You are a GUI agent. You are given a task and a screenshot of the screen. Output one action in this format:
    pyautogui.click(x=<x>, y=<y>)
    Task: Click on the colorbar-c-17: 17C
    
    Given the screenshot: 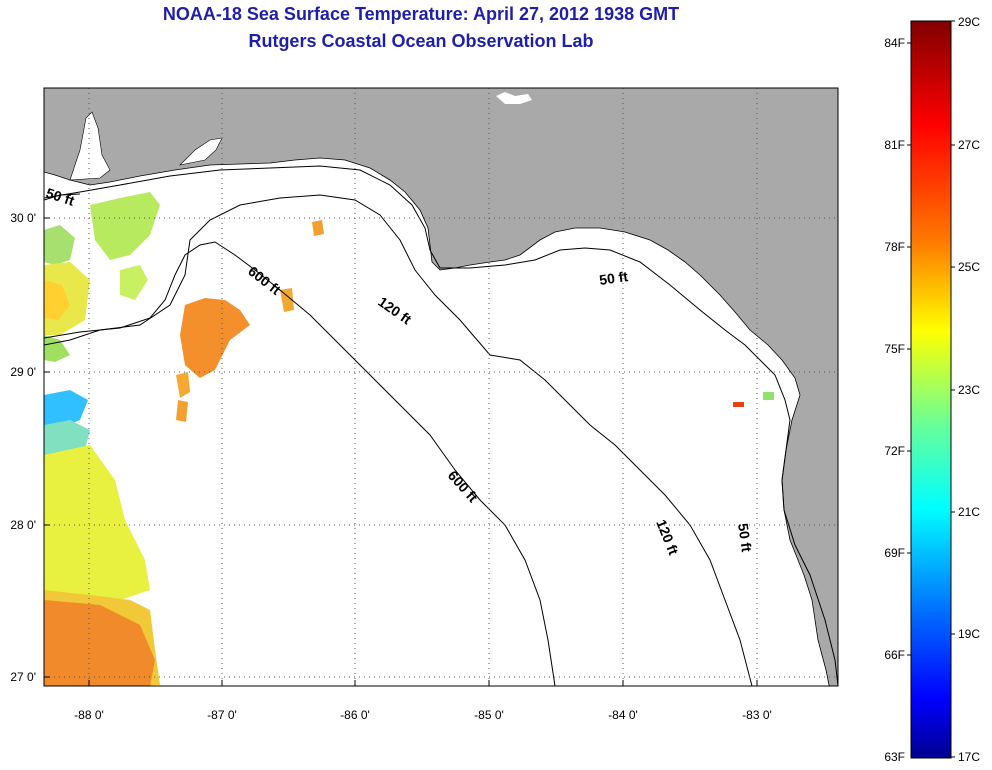 What is the action you would take?
    pyautogui.click(x=969, y=757)
    